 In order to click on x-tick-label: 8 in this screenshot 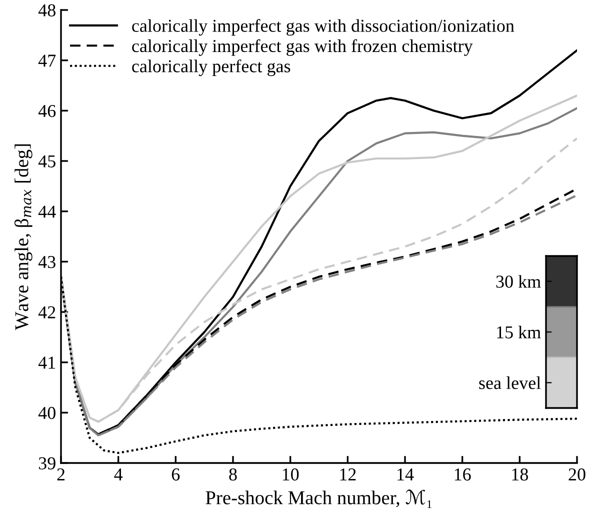, I will do `click(233, 474)`.